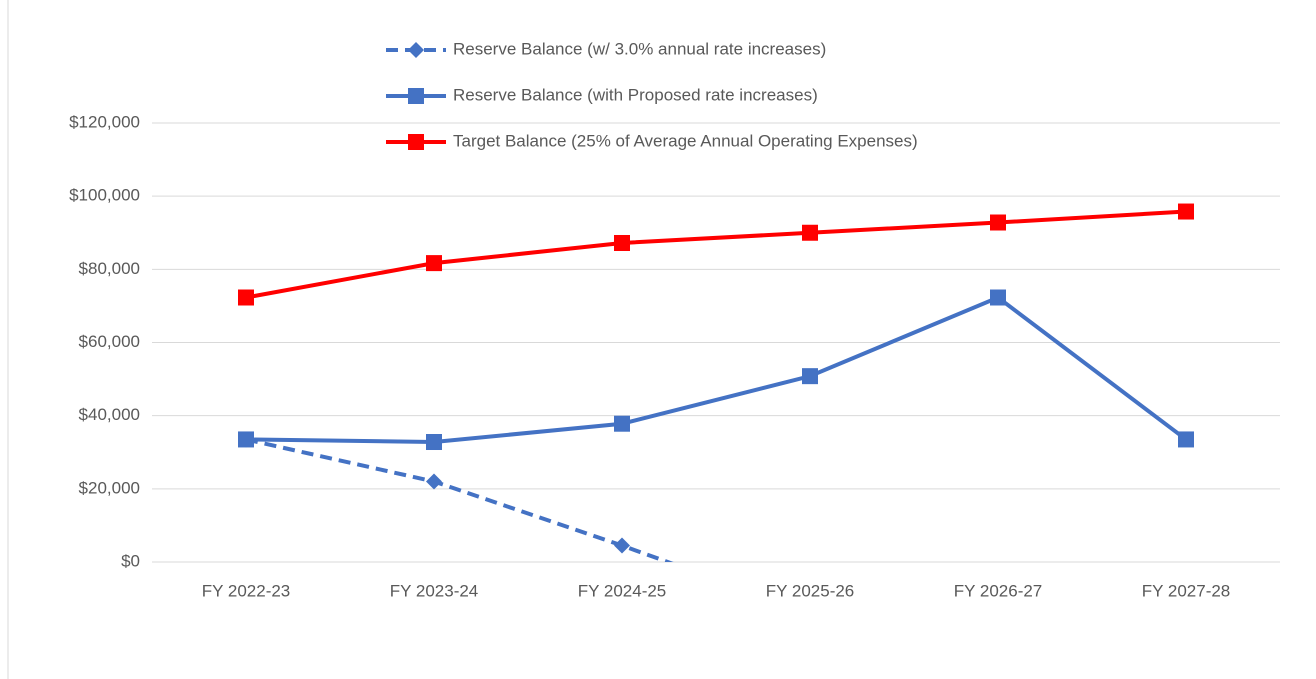  I want to click on y-tick-label: $80,000, so click(109, 268).